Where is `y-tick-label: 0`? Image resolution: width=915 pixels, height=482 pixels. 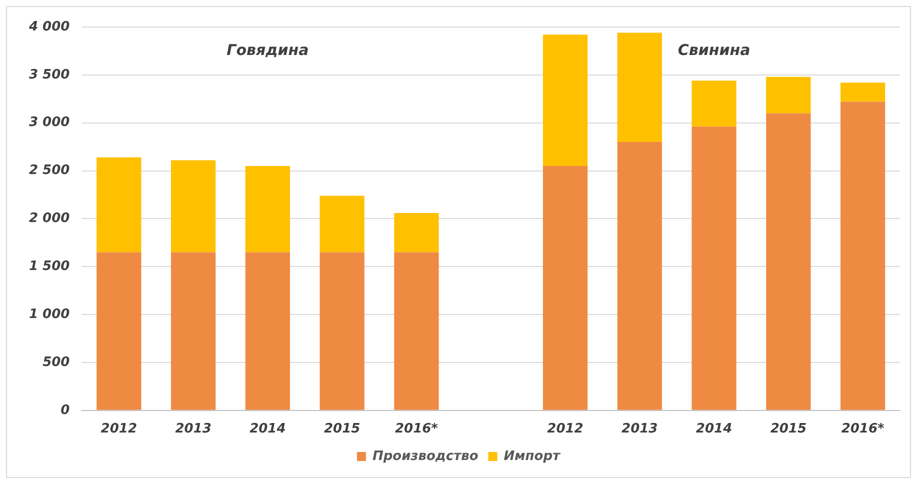 y-tick-label: 0 is located at coordinates (65, 410).